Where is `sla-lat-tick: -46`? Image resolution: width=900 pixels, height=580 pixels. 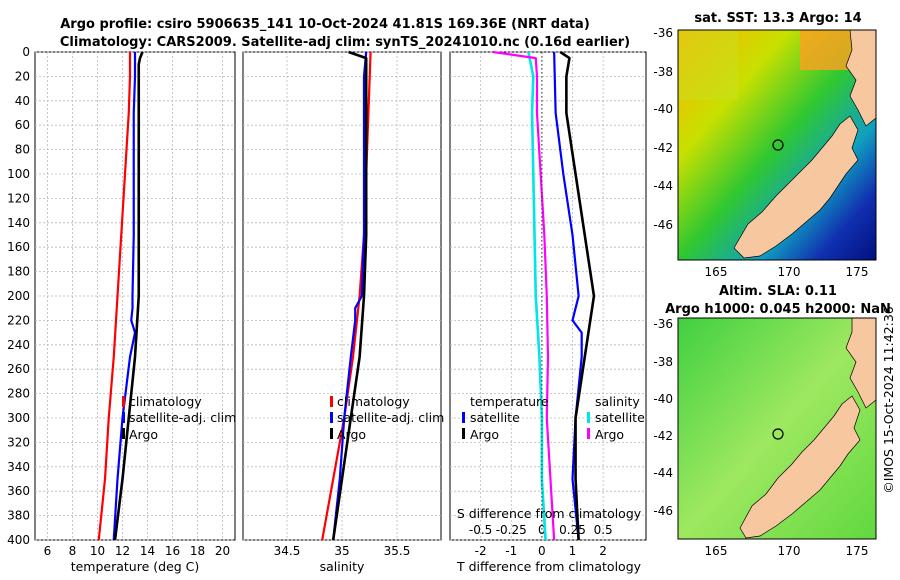
sla-lat-tick: -46 is located at coordinates (663, 511).